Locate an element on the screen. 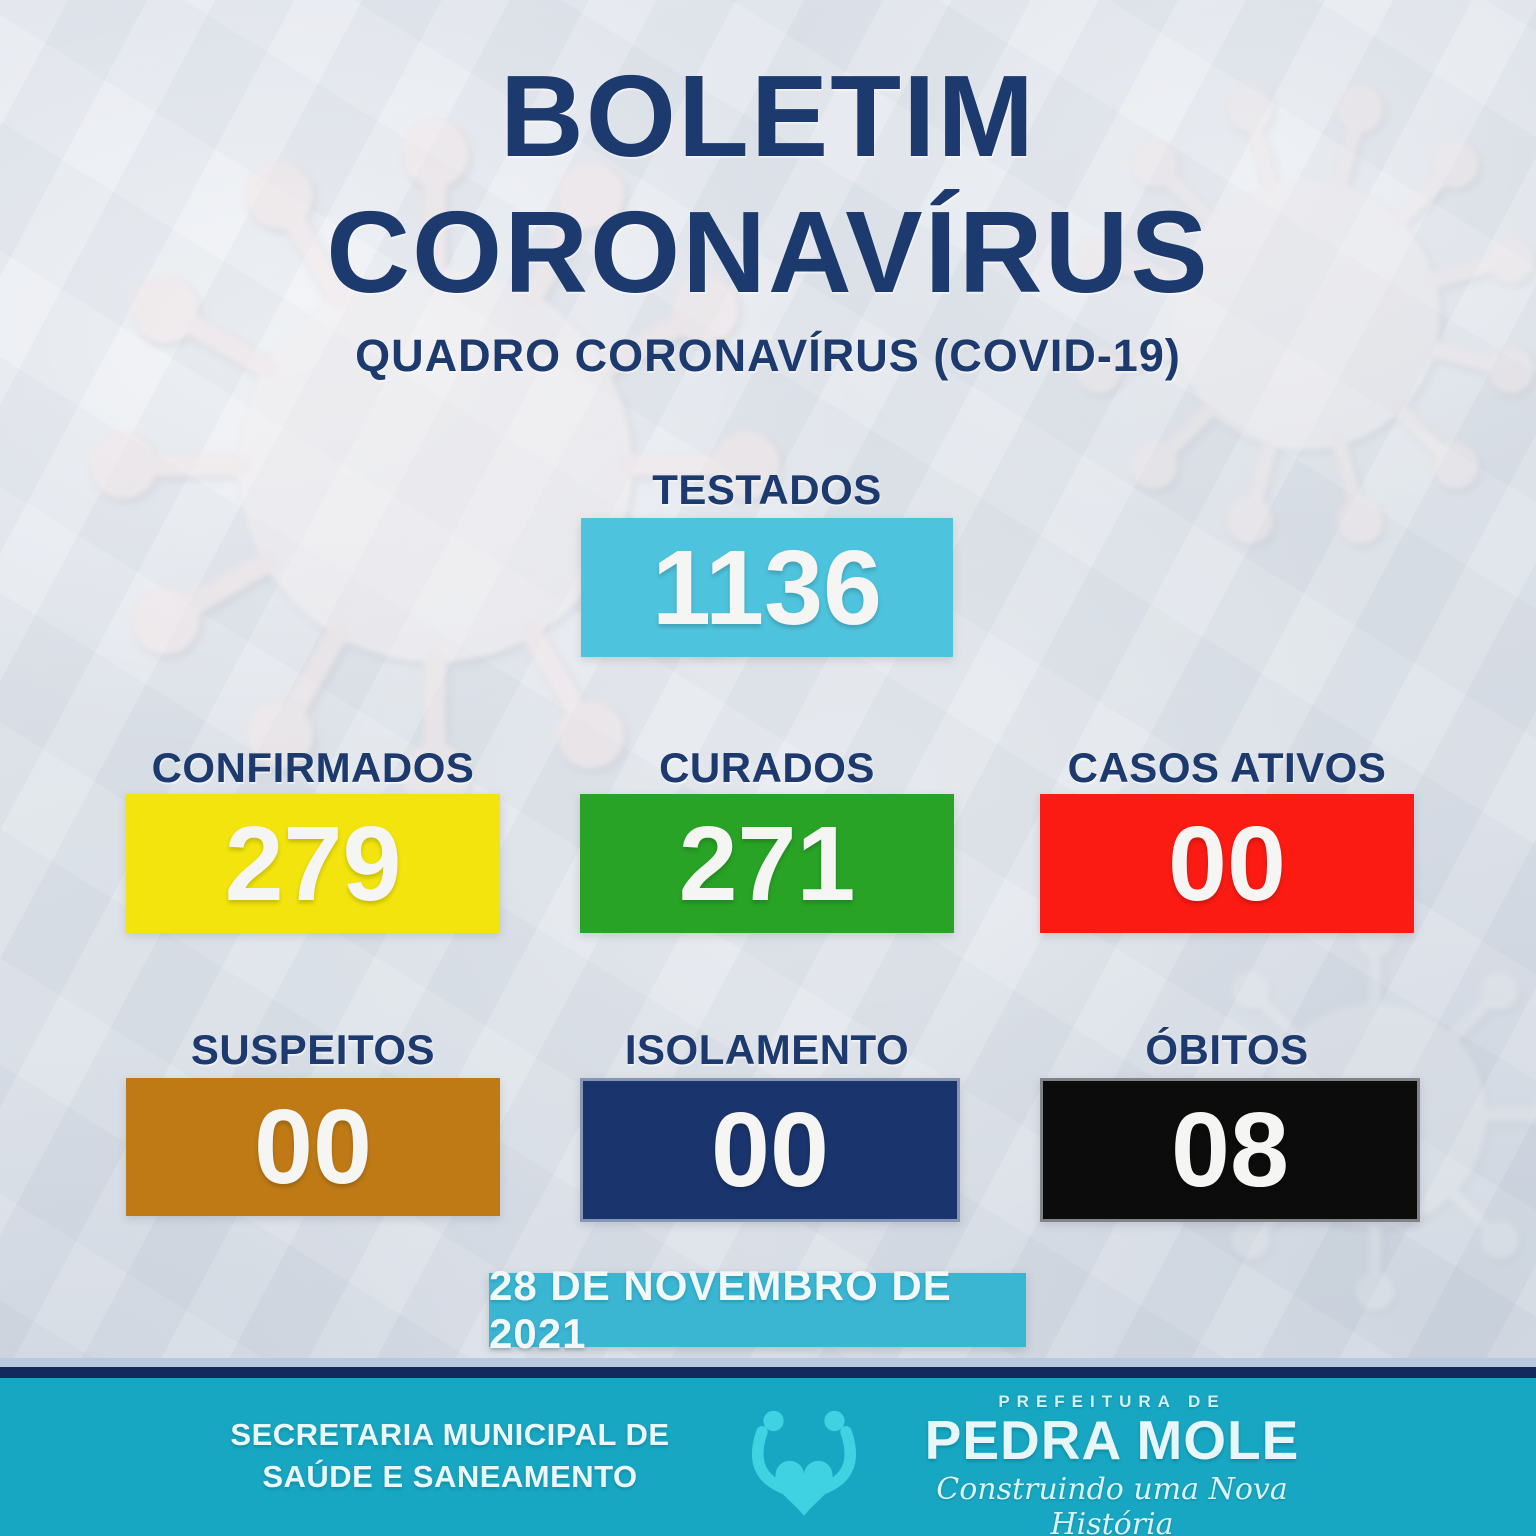 The image size is (1536, 1536). stat-label-curados: CURADOS is located at coordinates (767, 767).